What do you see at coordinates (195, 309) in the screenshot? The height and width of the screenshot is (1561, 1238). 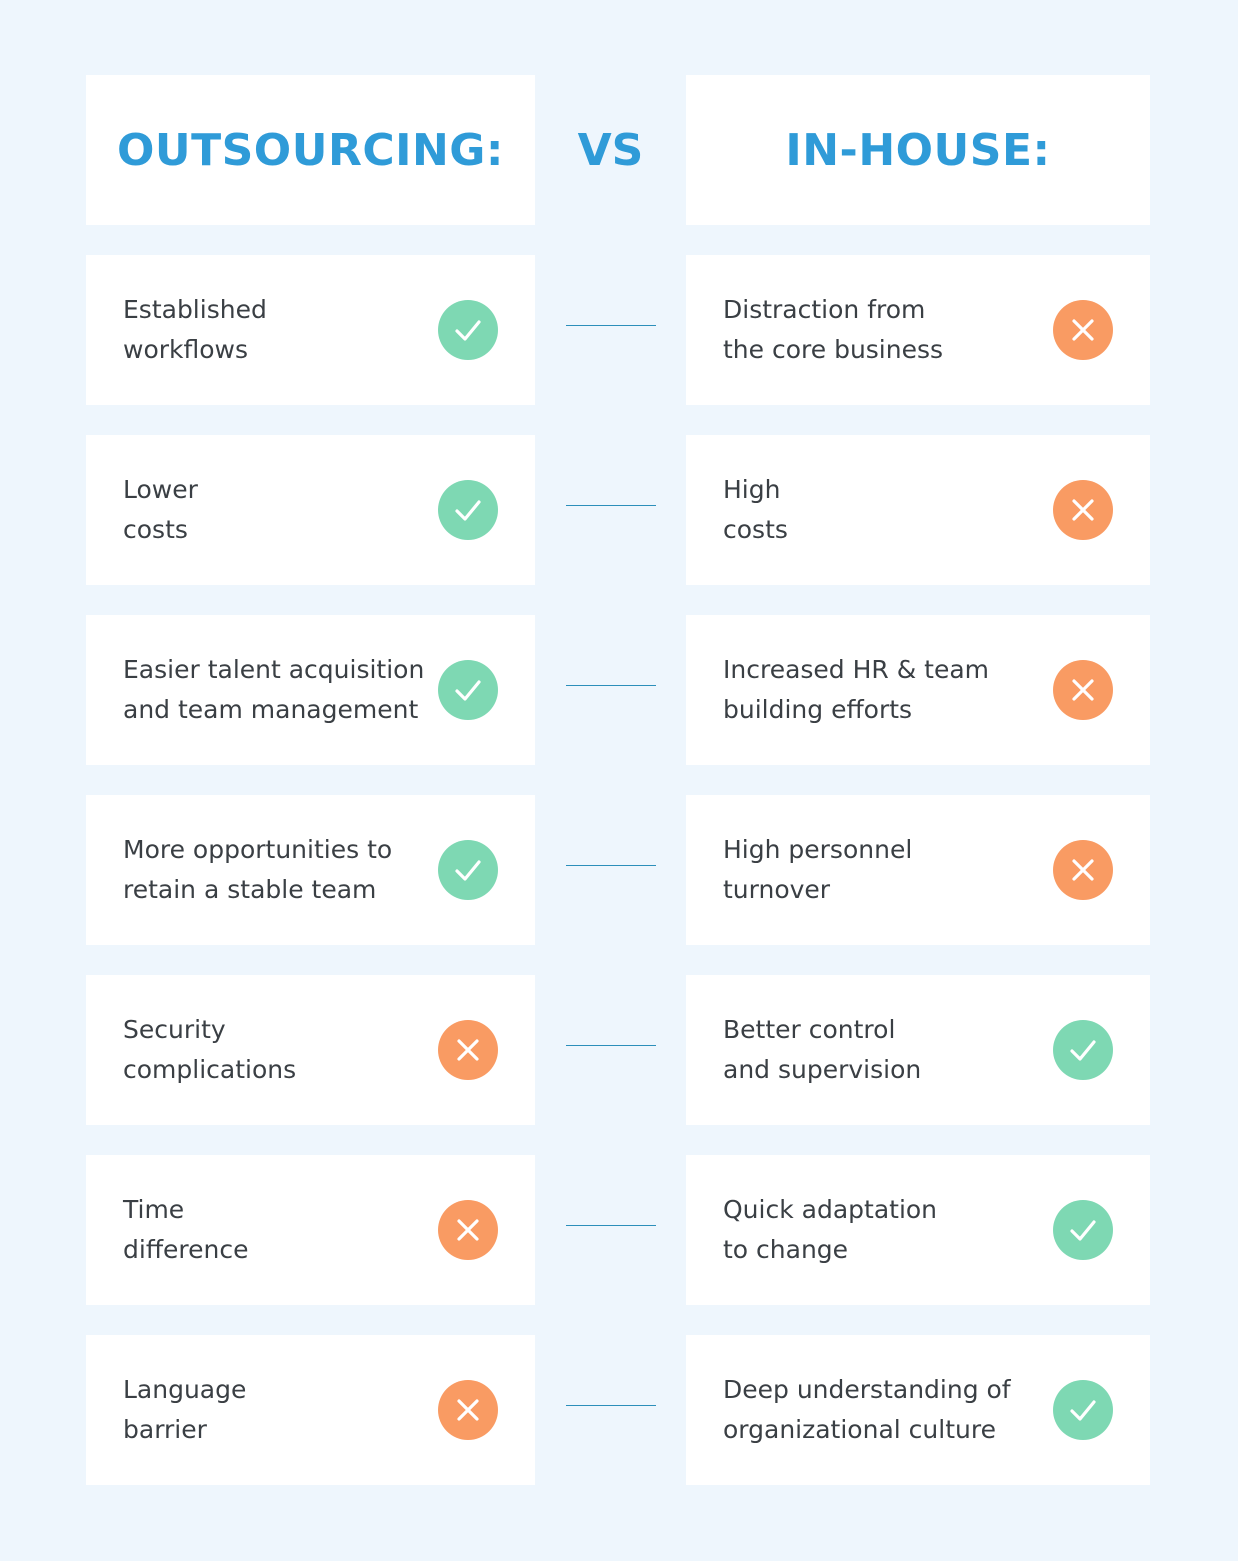 I see `item-text-line: Established` at bounding box center [195, 309].